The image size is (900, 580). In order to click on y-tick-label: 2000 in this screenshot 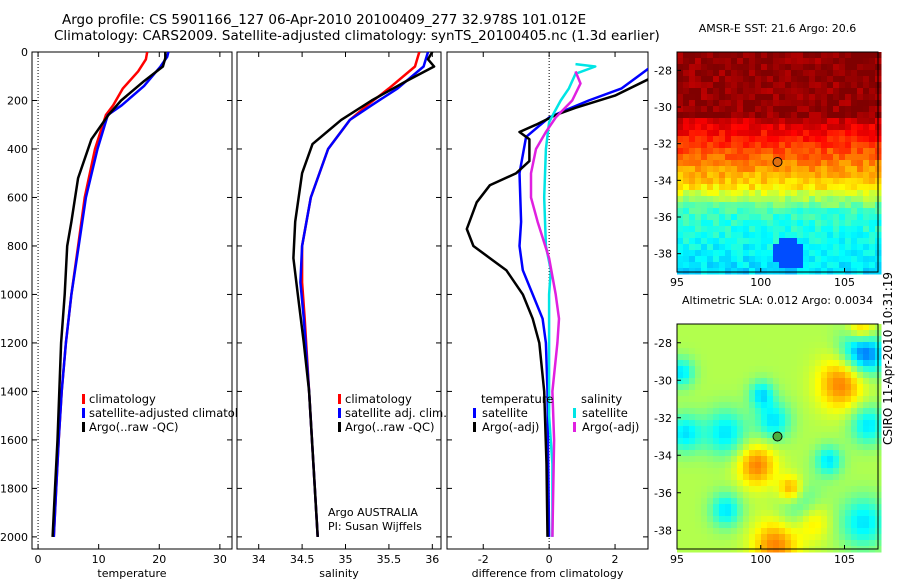, I will do `click(14, 537)`.